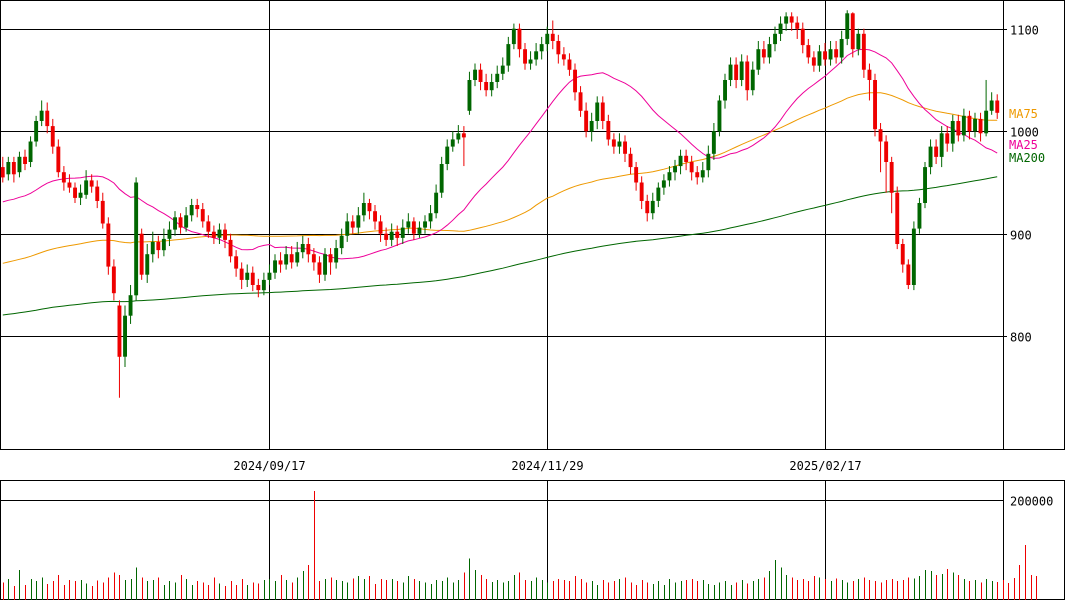  I want to click on ma-label-ma200: MA200, so click(1027, 158).